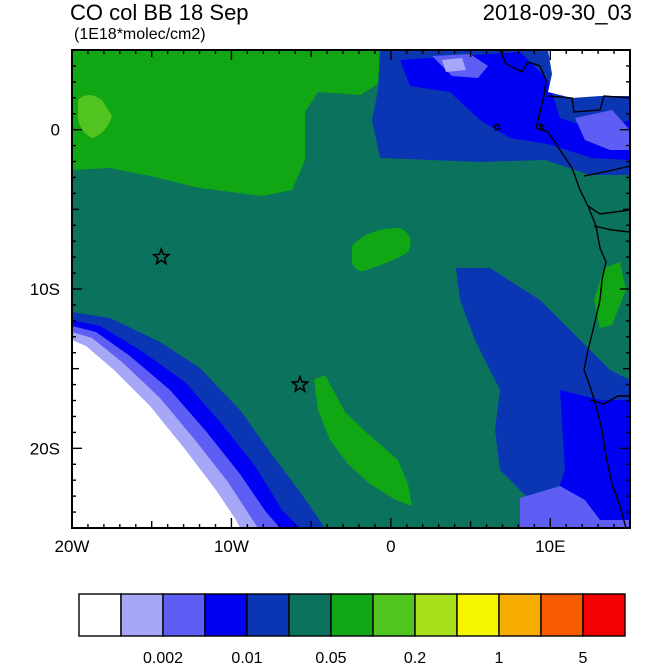  Describe the element at coordinates (381, 249) in the screenshot. I see `central-green-blob` at that location.